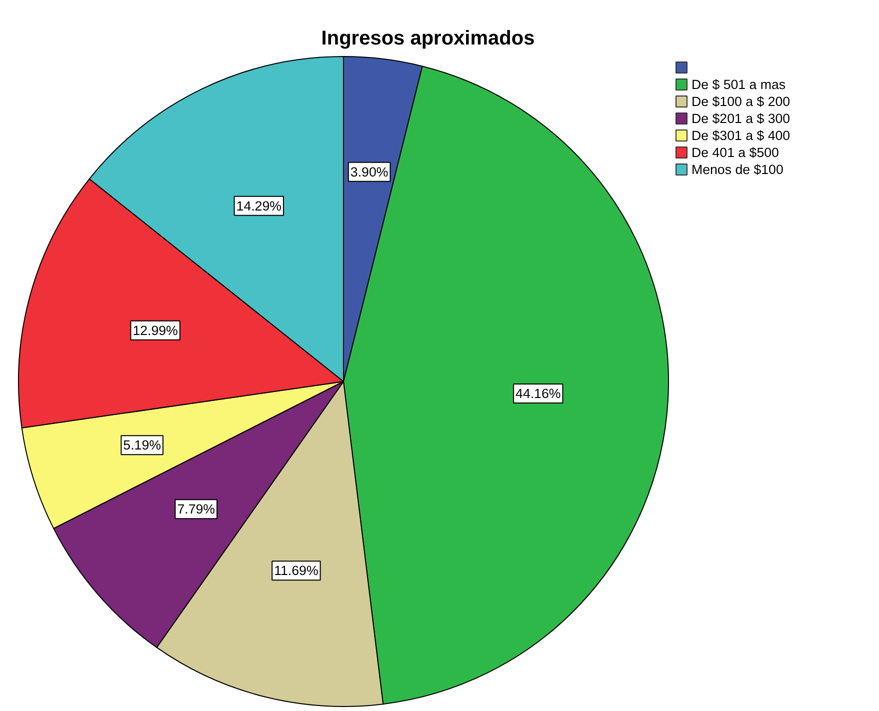  I want to click on chart-title: Ingresos aproximados, so click(428, 39).